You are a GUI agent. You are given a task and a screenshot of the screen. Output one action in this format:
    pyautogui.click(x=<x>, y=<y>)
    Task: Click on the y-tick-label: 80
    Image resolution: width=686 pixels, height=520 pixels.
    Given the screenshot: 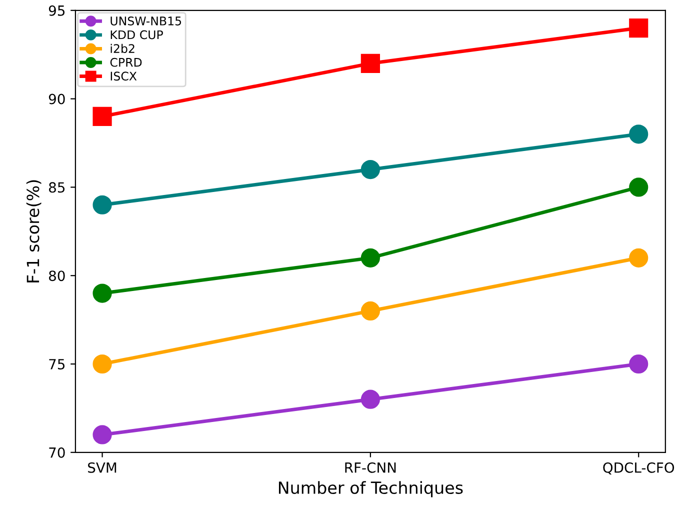 What is the action you would take?
    pyautogui.click(x=57, y=276)
    